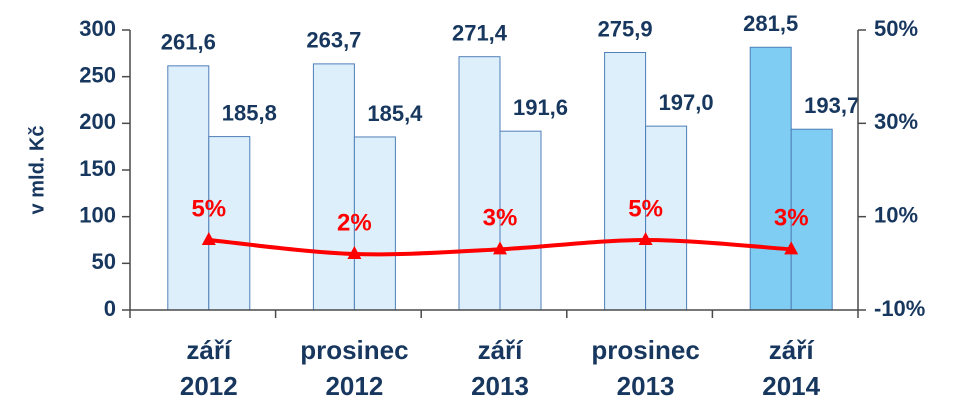 The height and width of the screenshot is (402, 961). What do you see at coordinates (249, 112) in the screenshot?
I see `bar-value-label: 185,8` at bounding box center [249, 112].